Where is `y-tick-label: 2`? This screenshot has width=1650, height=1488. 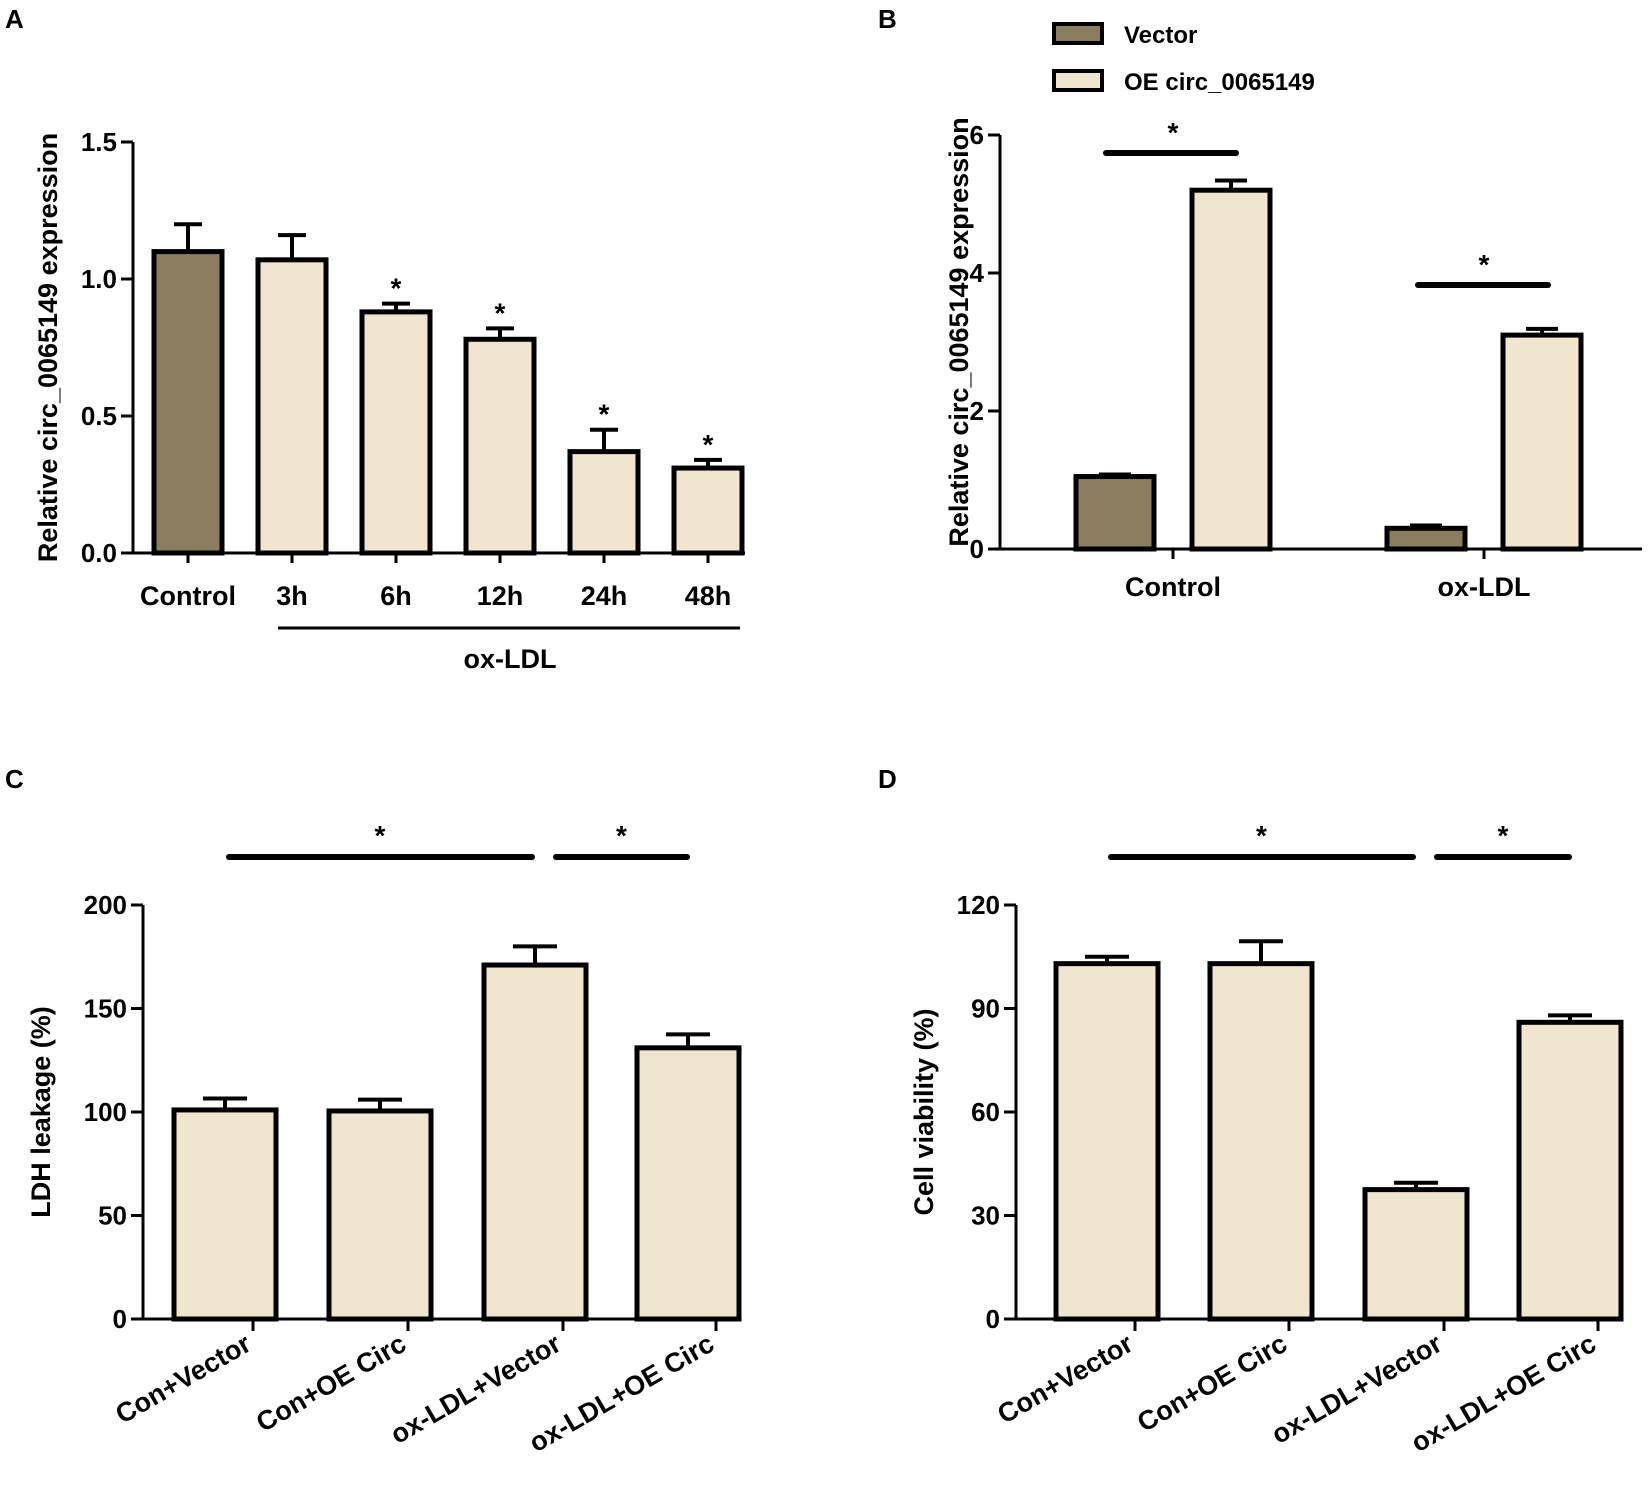
y-tick-label: 2 is located at coordinates (977, 411).